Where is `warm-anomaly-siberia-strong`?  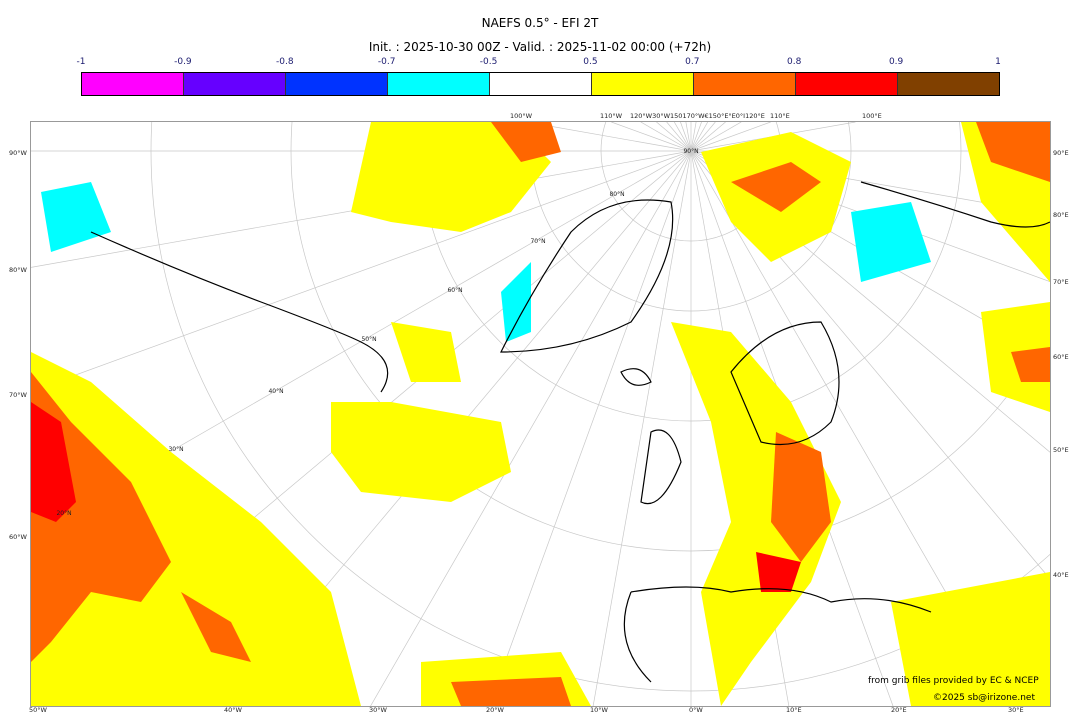
warm-anomaly-siberia-strong is located at coordinates (776, 187).